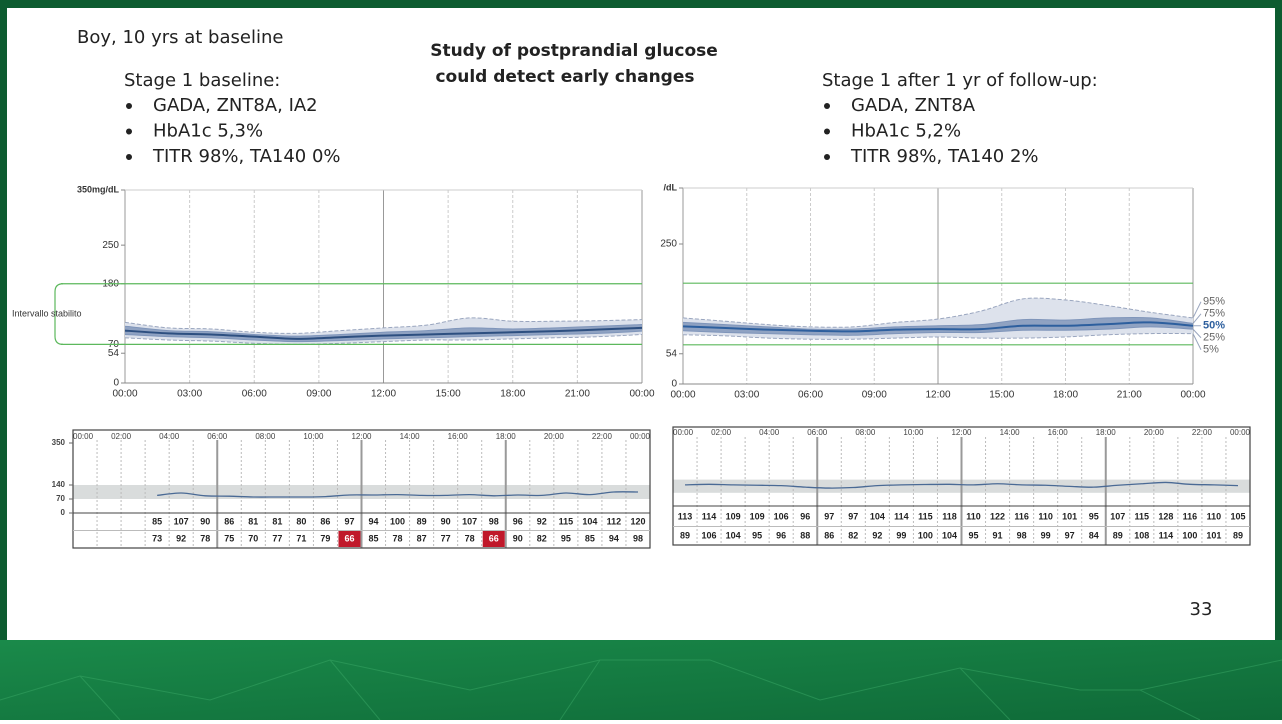 The height and width of the screenshot is (724, 1282). I want to click on table-cell: 91, so click(998, 535).